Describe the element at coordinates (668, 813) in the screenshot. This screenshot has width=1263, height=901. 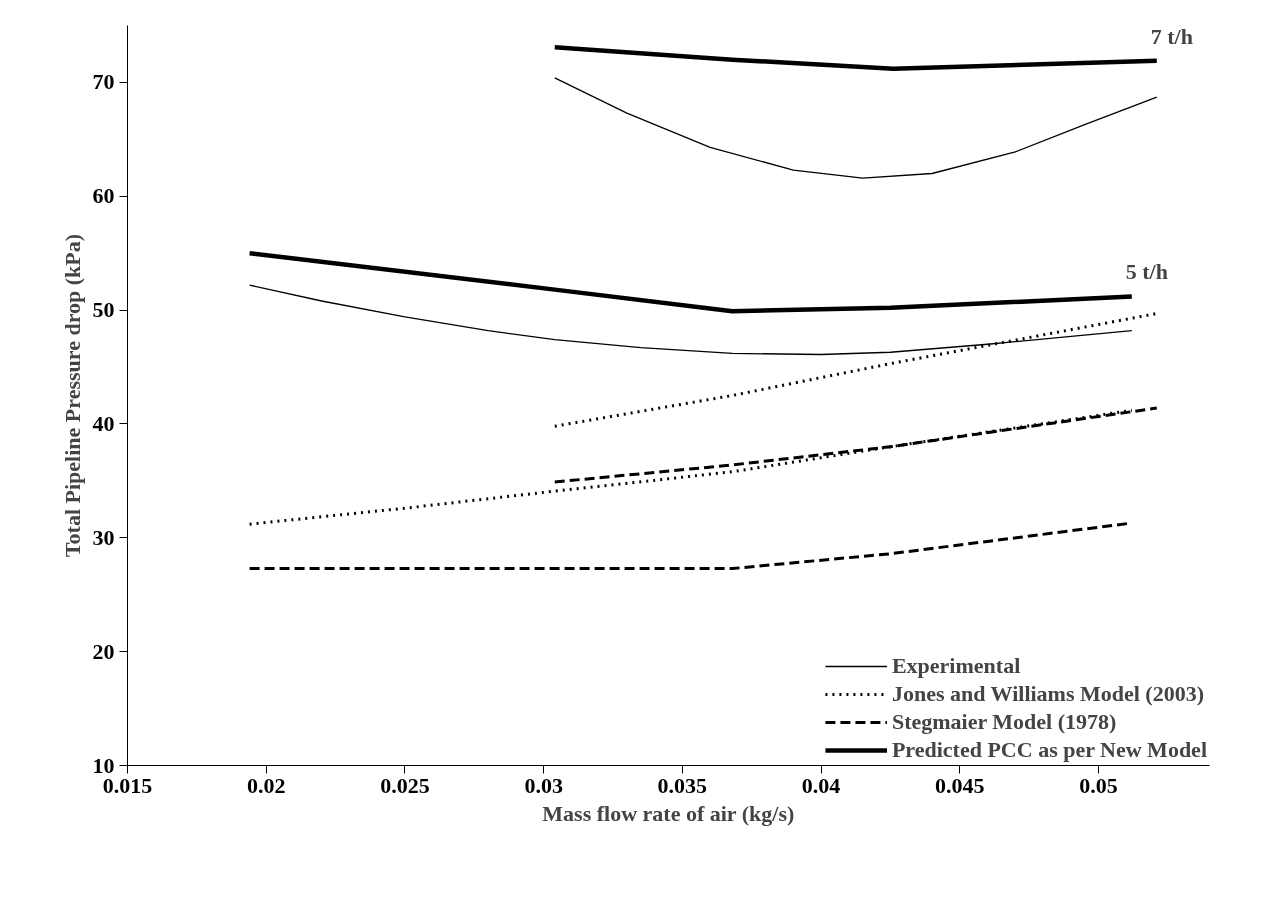
I see `x-axis-title: Mass flow rate of air (kg/s)` at that location.